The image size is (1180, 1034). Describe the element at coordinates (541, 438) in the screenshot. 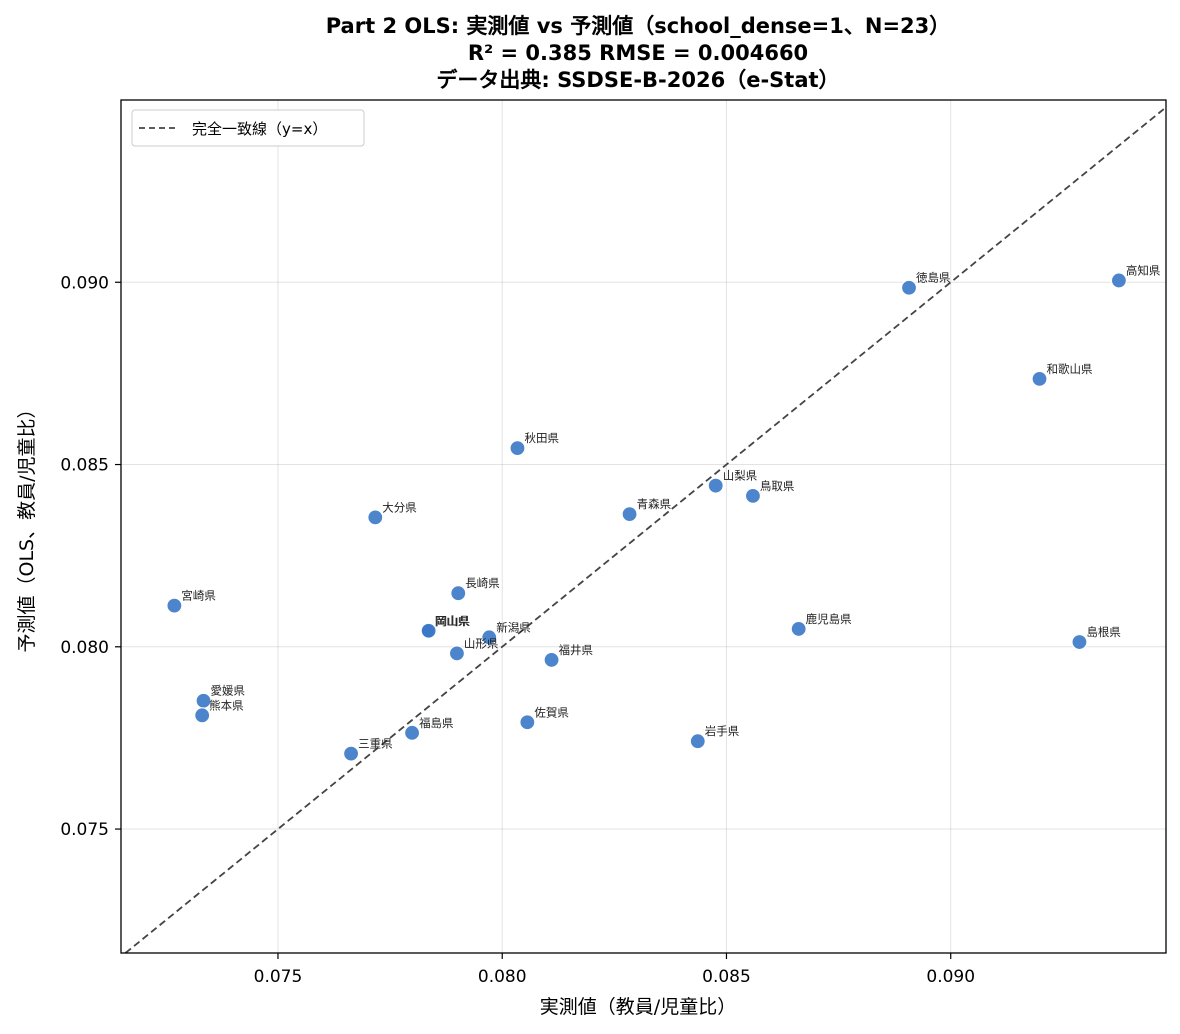

I see `data-point-label-3: 秋田県` at that location.